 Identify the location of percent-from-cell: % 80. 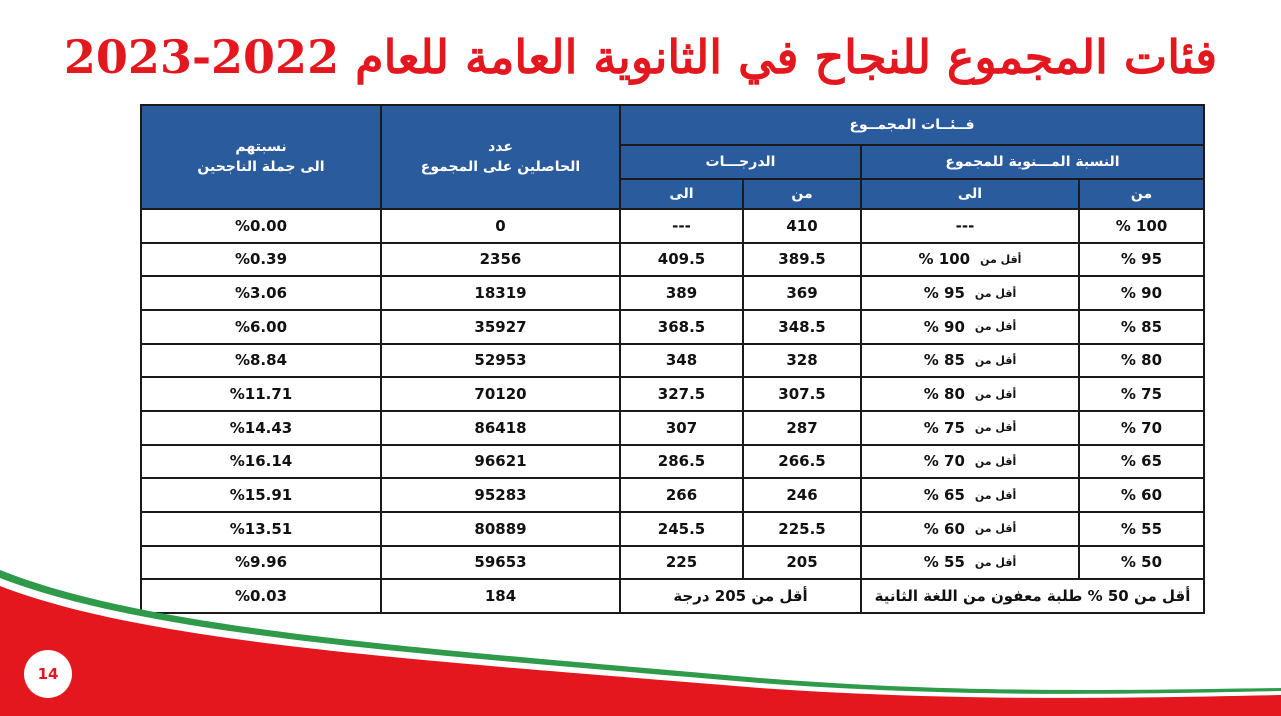
(1141, 360).